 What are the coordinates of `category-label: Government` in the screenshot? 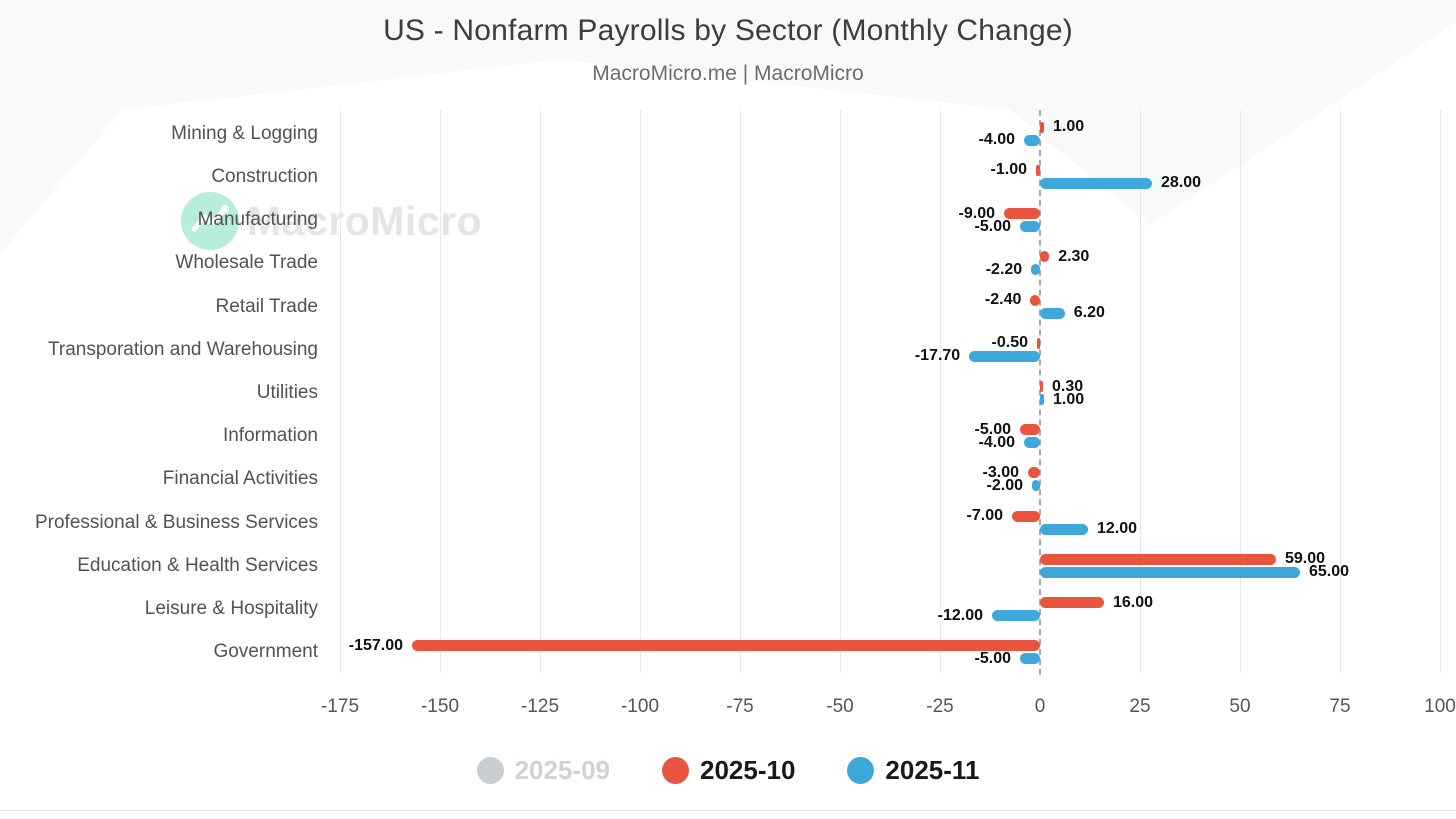 It's located at (265, 652).